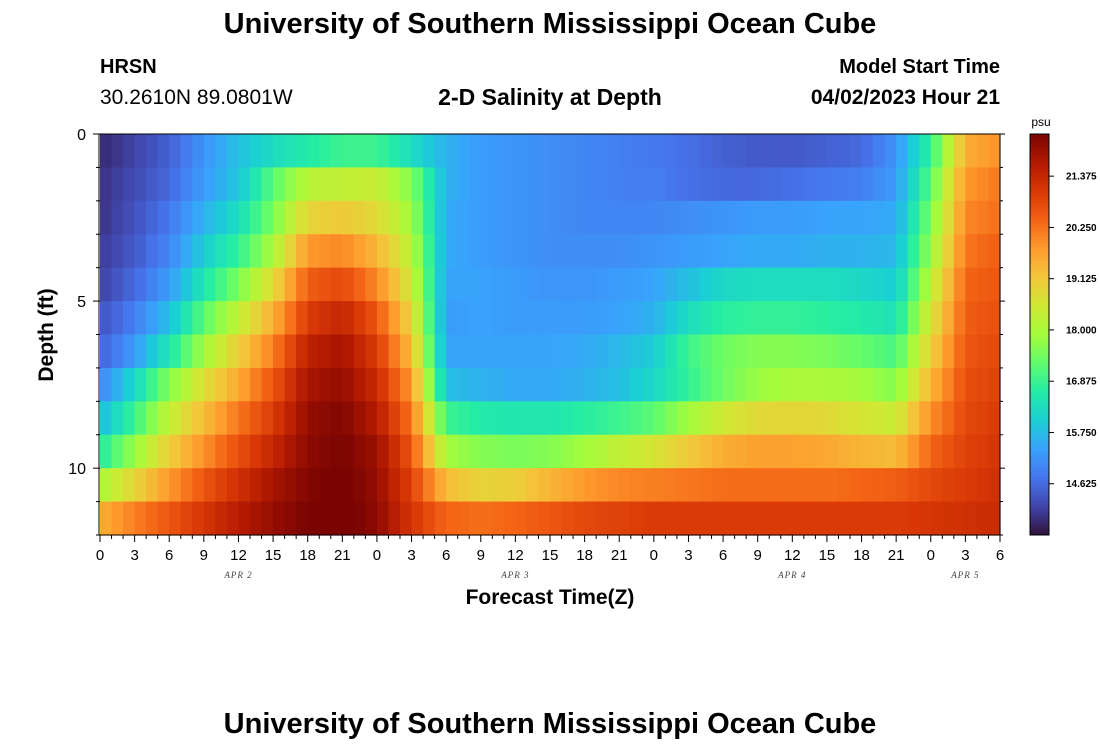 The height and width of the screenshot is (750, 1100). What do you see at coordinates (1000, 555) in the screenshot?
I see `x-tick-label: 6` at bounding box center [1000, 555].